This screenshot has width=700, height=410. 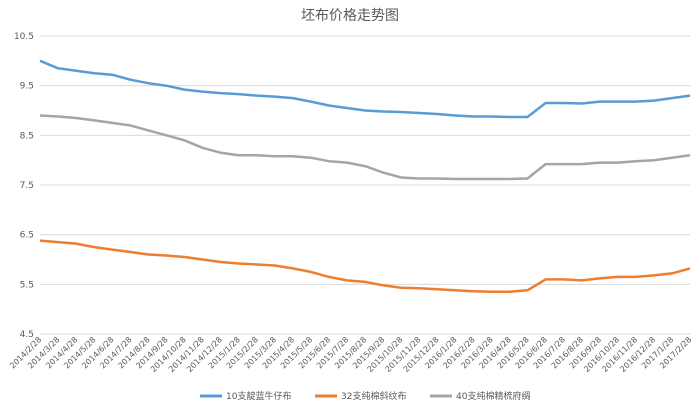 What do you see at coordinates (350, 16) in the screenshot?
I see `chart-title: 坯布价格走势图` at bounding box center [350, 16].